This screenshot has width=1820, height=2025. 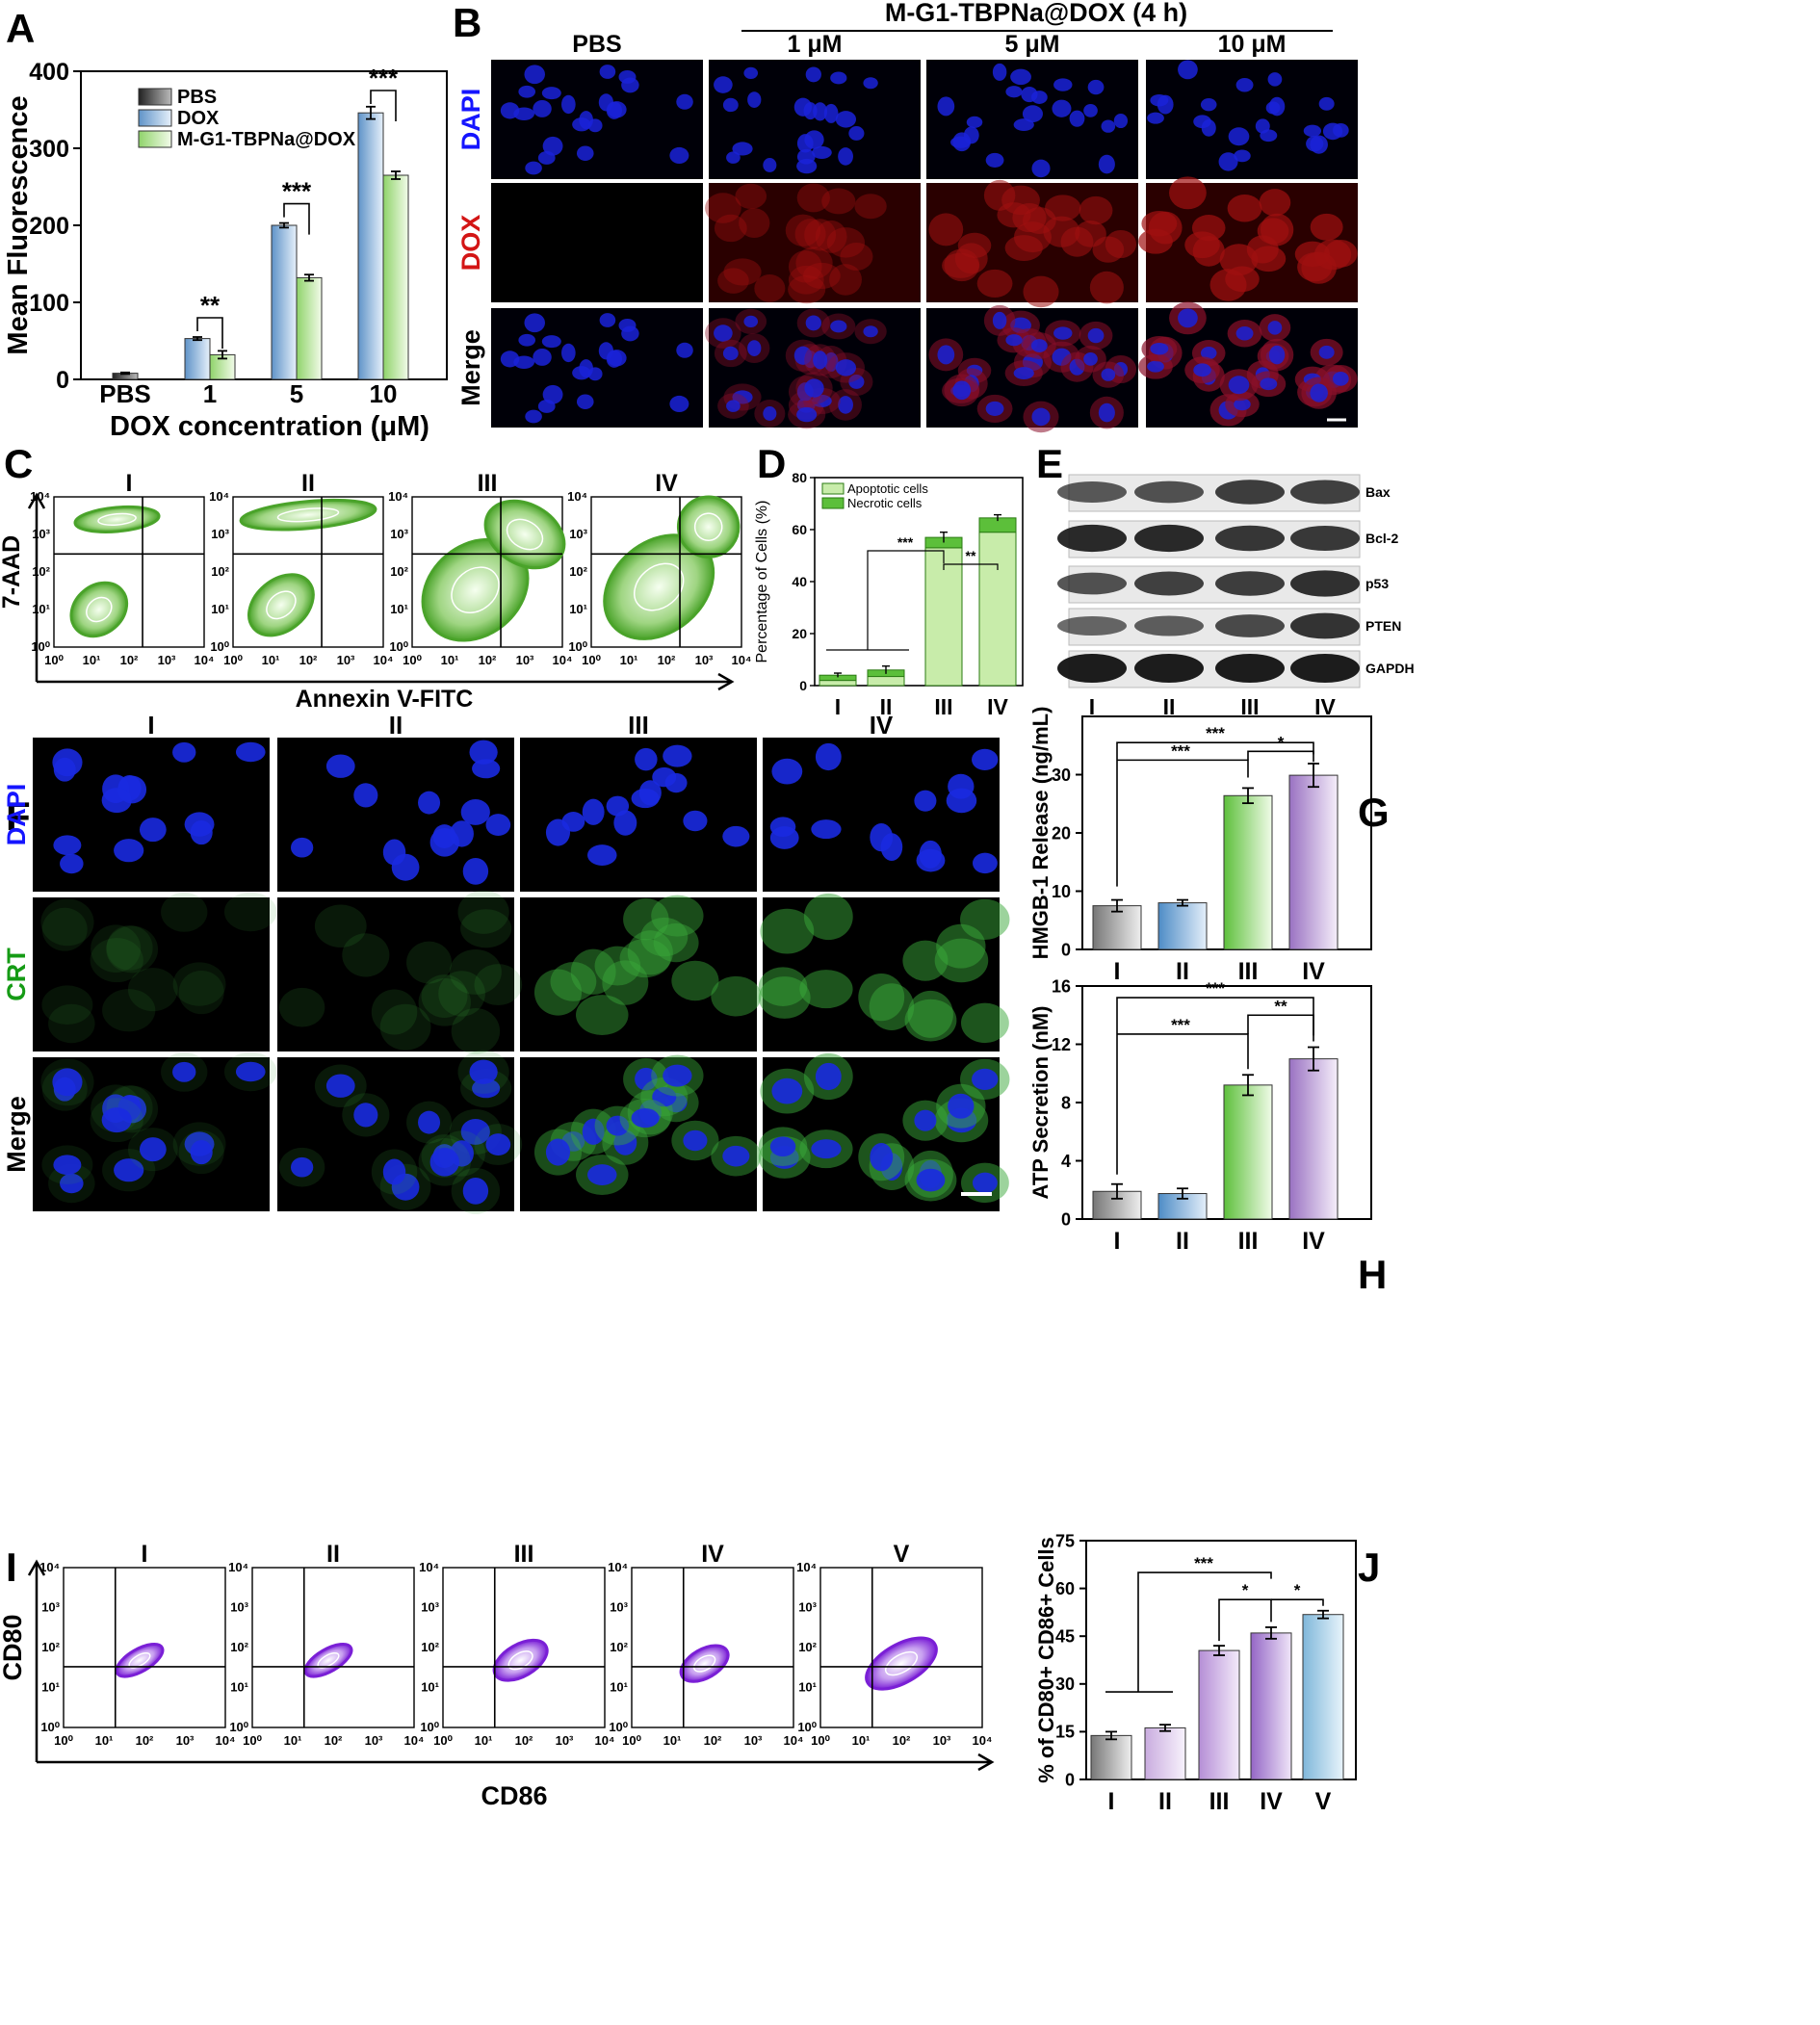 I want to click on chart-a-bar, so click(x=371, y=246).